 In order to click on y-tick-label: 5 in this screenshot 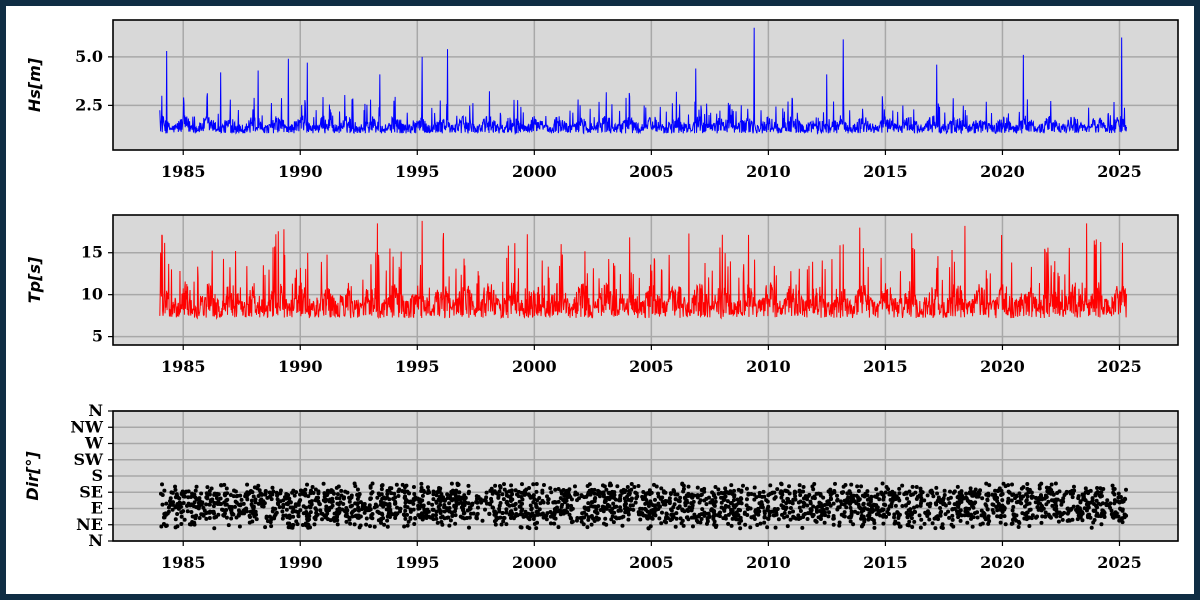, I will do `click(97, 336)`.